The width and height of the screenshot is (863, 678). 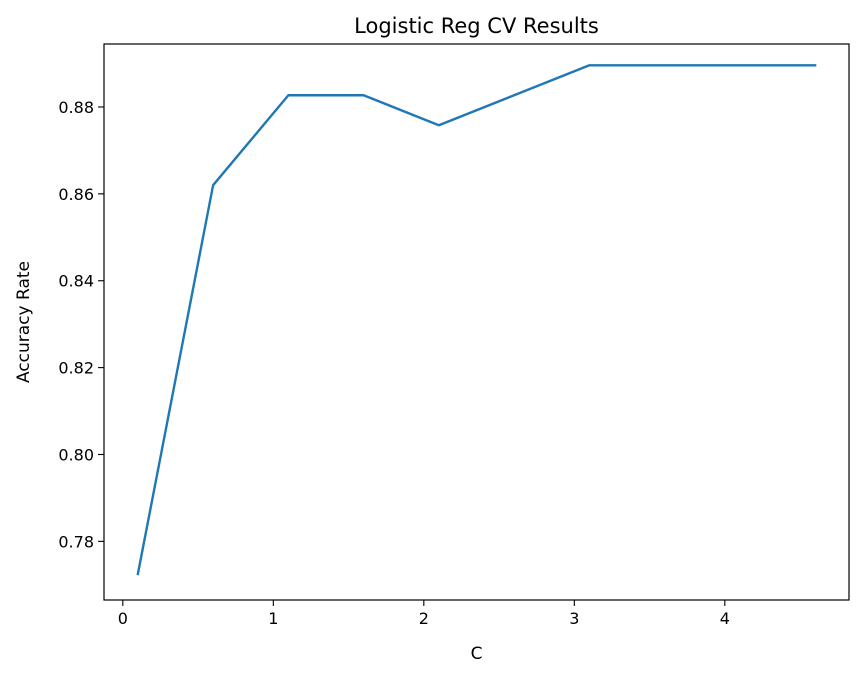 I want to click on chart-title: Logistic Reg CV Results, so click(x=476, y=26).